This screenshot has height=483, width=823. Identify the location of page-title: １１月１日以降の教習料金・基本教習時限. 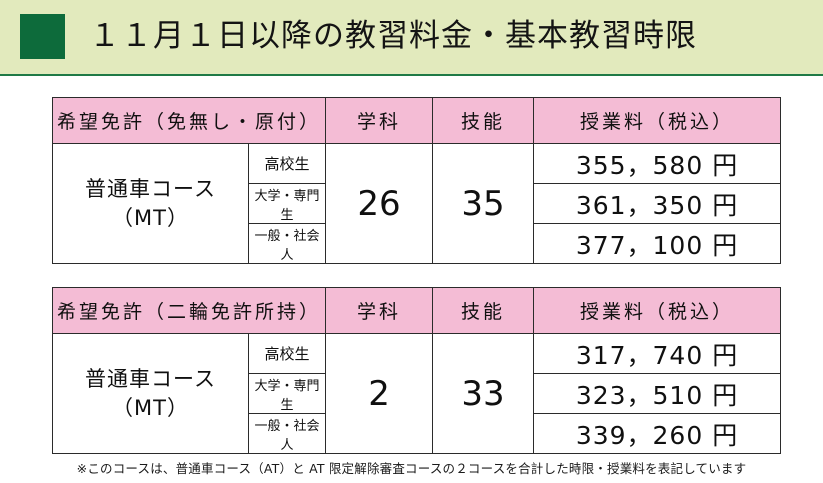
(393, 35).